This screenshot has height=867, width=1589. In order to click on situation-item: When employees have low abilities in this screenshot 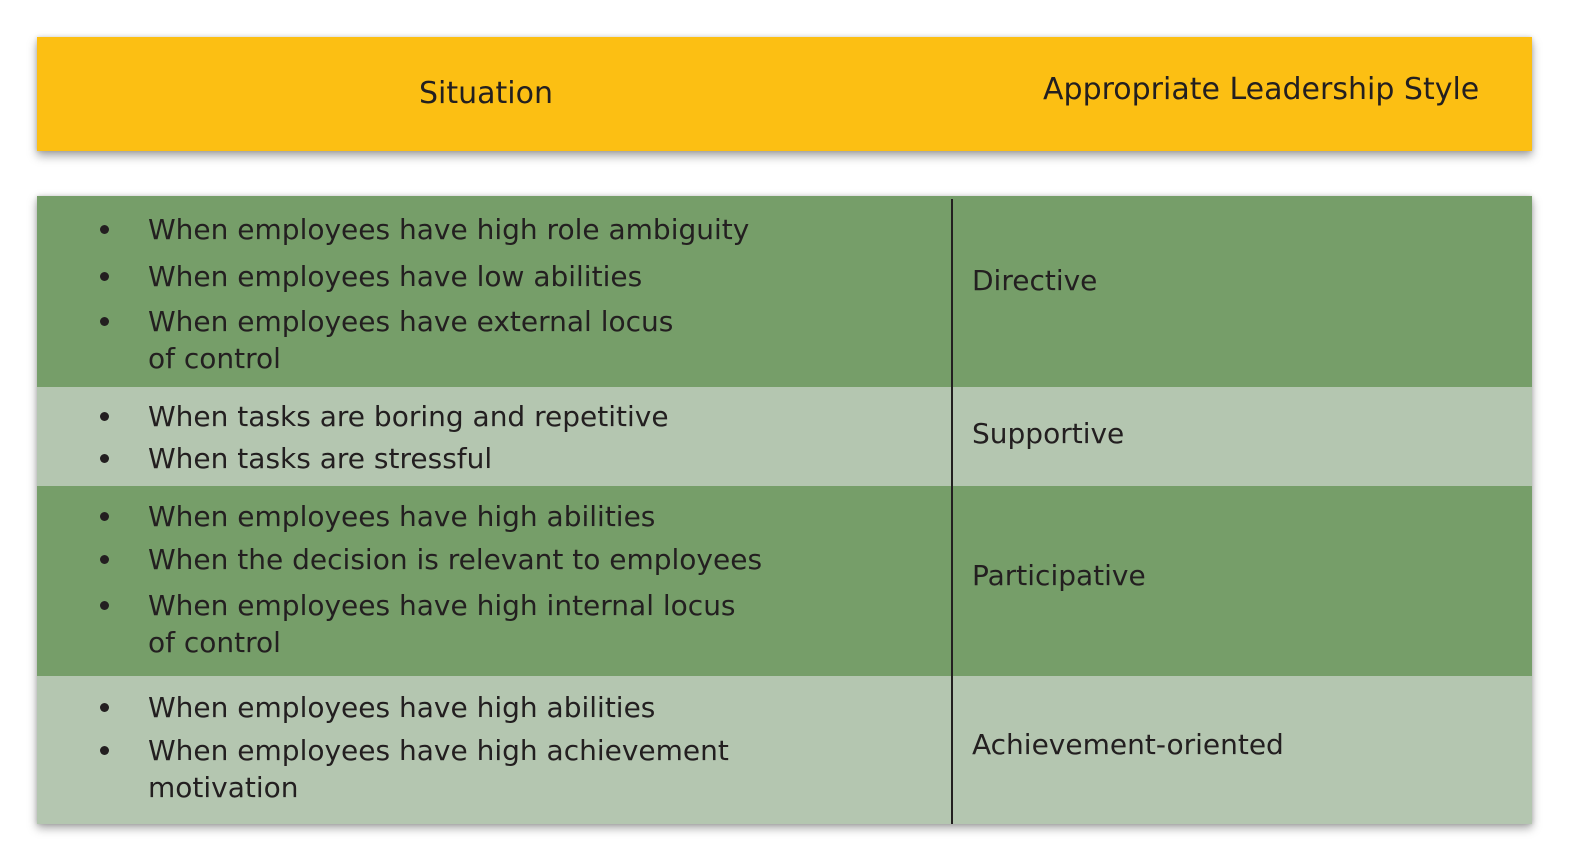, I will do `click(395, 276)`.